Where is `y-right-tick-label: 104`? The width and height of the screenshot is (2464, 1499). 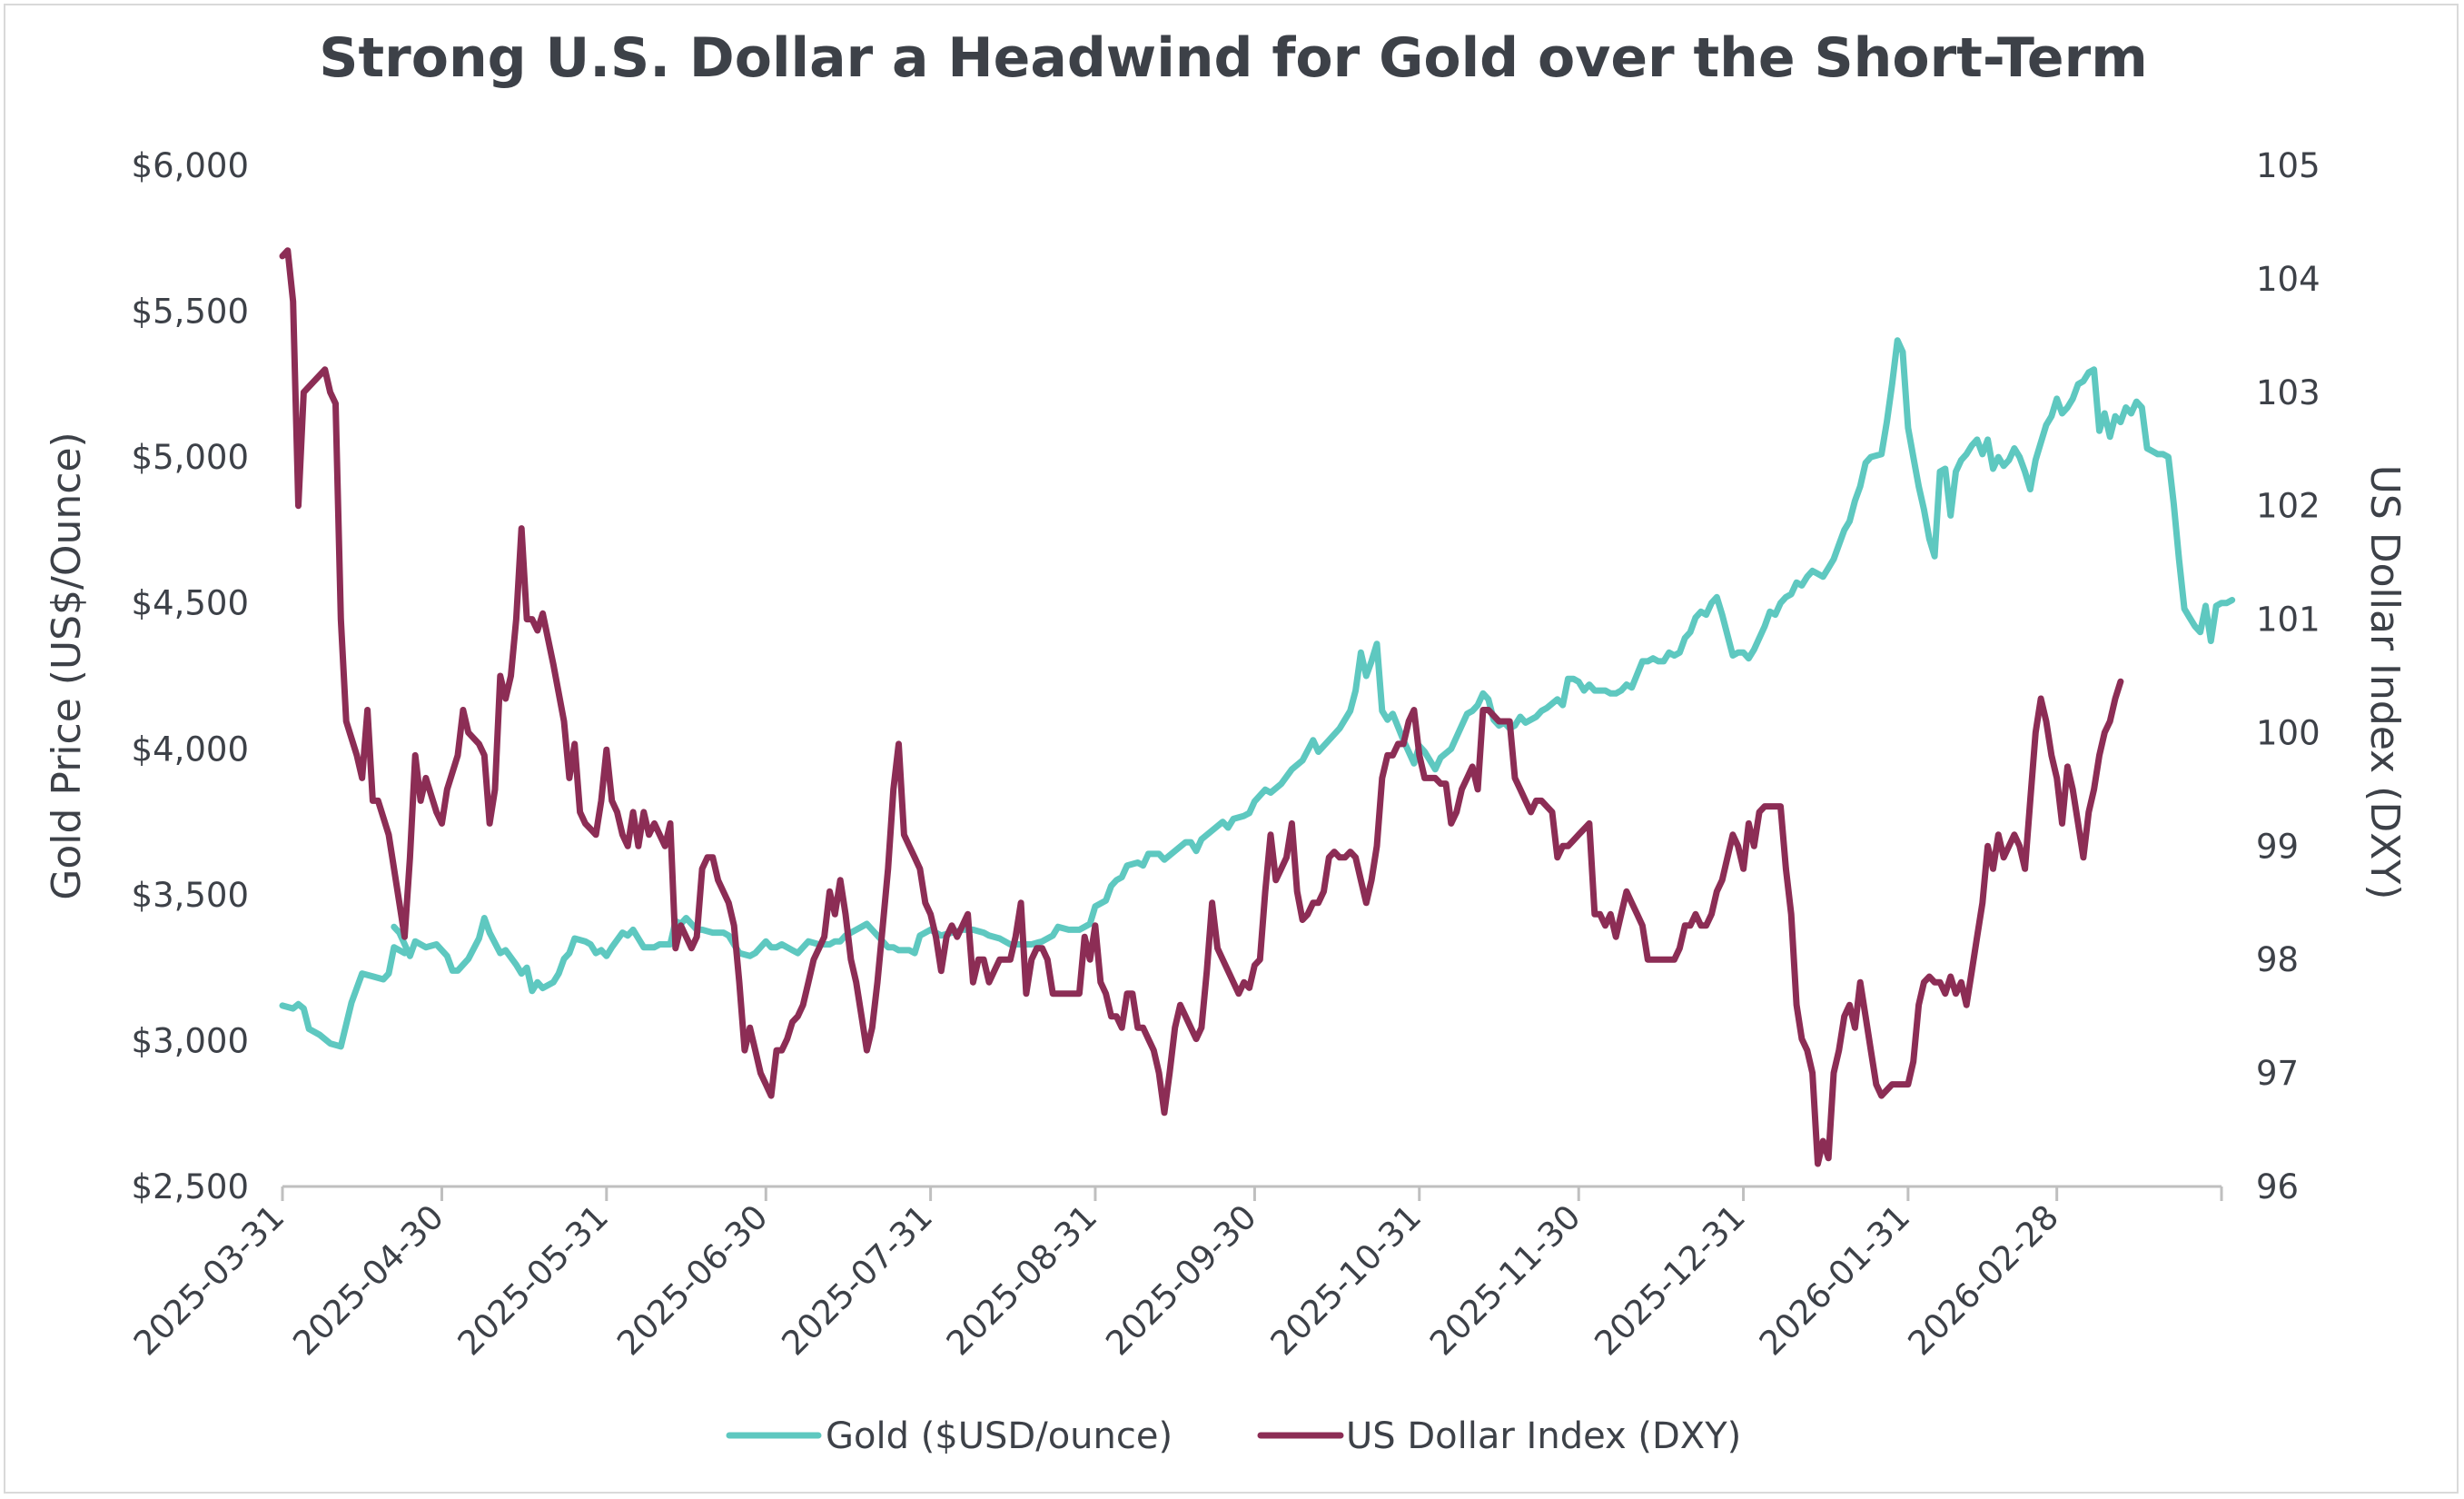 y-right-tick-label: 104 is located at coordinates (2288, 279).